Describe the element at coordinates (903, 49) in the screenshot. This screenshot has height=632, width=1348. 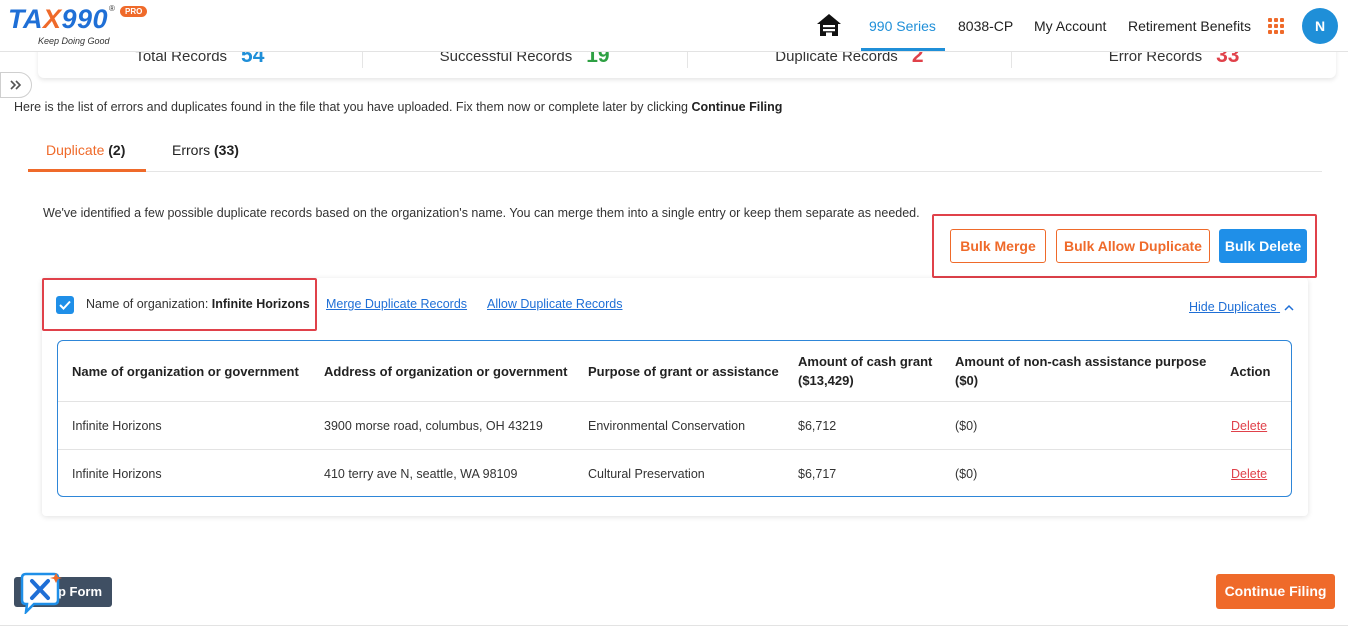
I see `nav-active-indicator` at that location.